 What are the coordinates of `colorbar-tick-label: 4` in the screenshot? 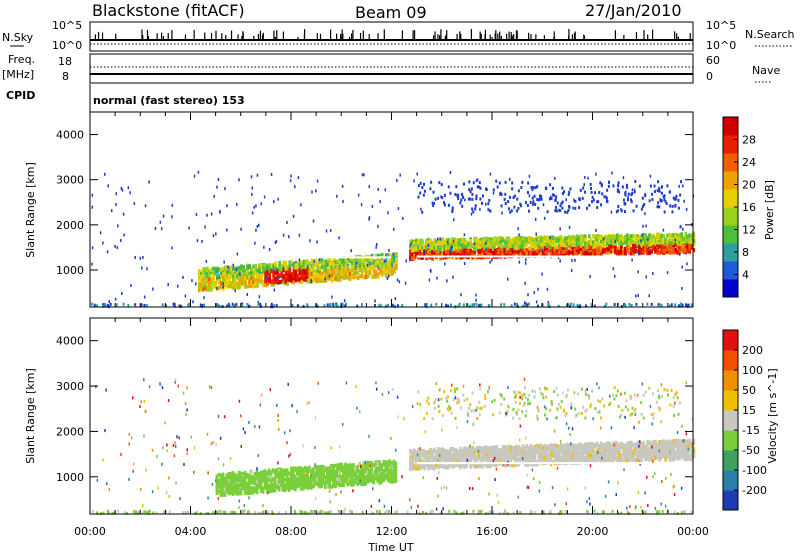 It's located at (745, 275).